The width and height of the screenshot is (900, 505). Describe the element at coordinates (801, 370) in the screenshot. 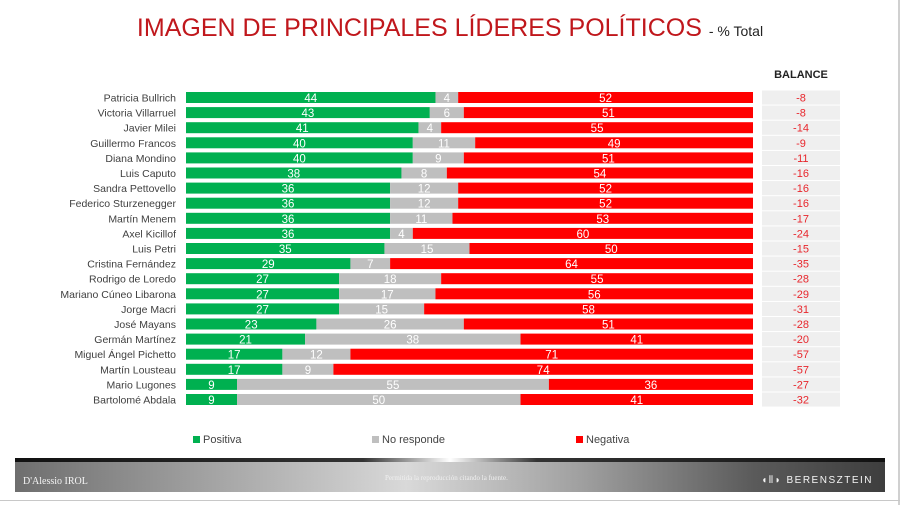

I see `balance-value: -57` at that location.